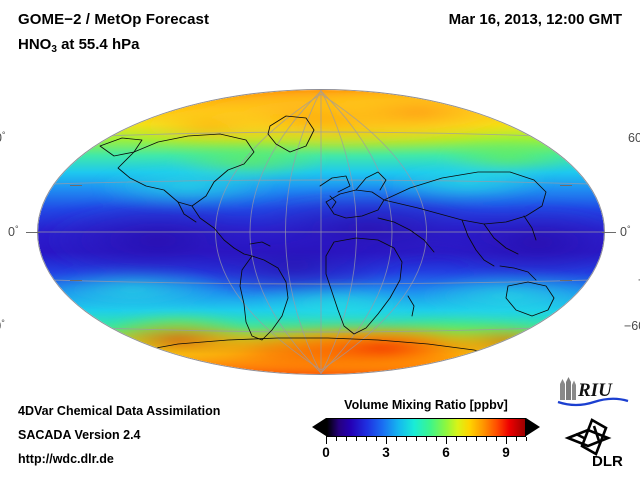 The image size is (640, 480). I want to click on dlr-wordmark: DLR, so click(607, 461).